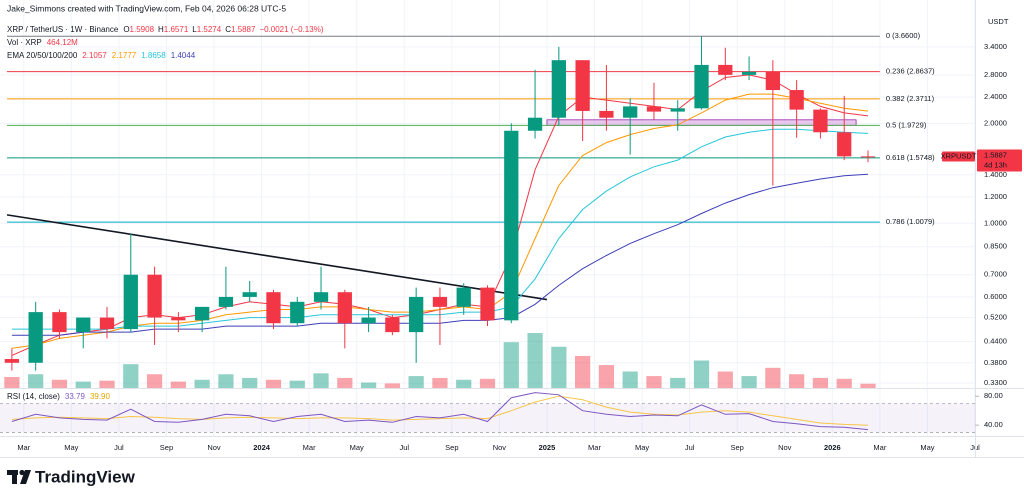  I want to click on y-tick-label: 0.8500, so click(995, 246).